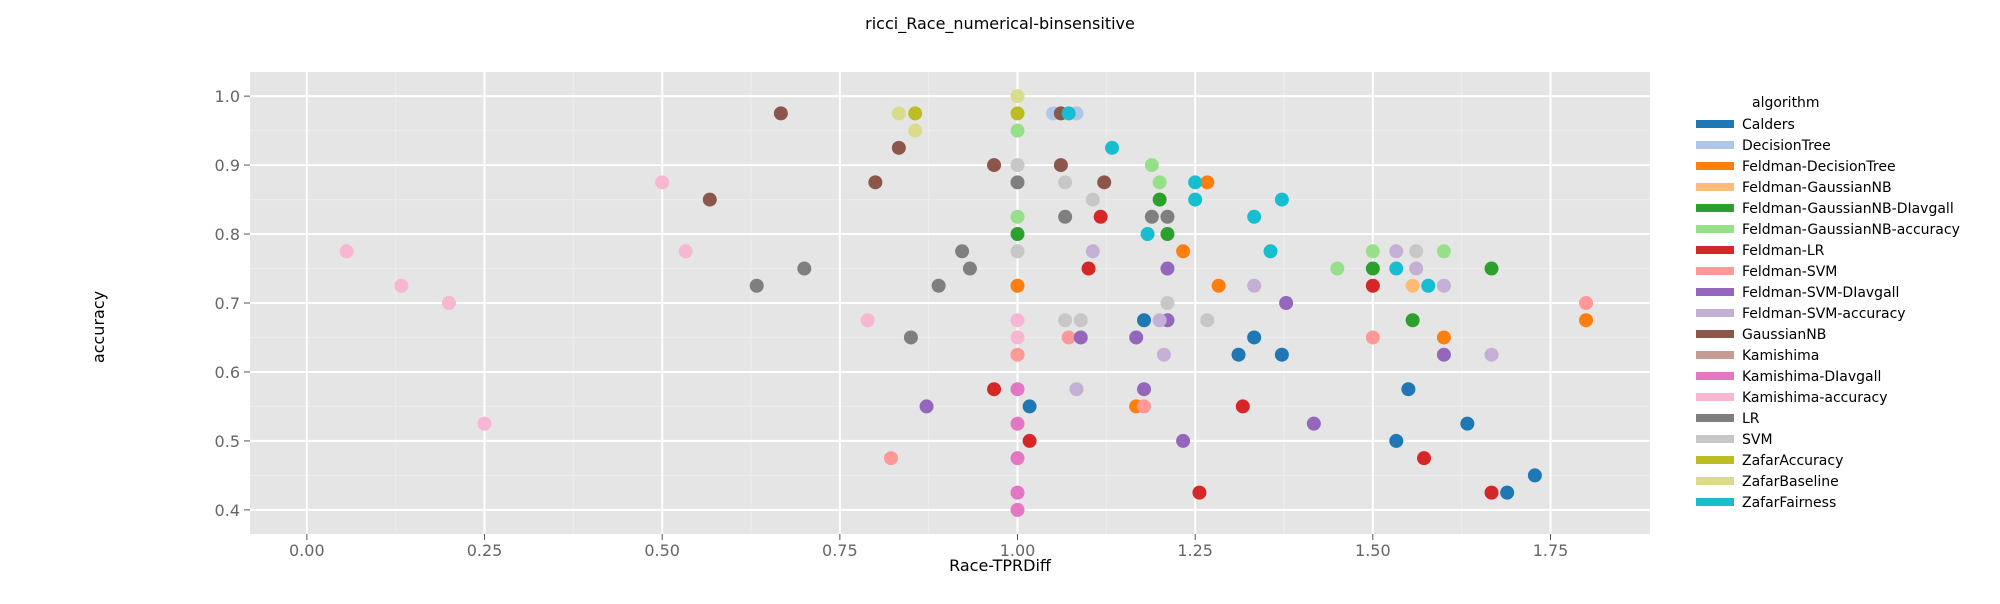 The image size is (2000, 604). Describe the element at coordinates (1195, 550) in the screenshot. I see `x-tick-label: 1.25` at that location.